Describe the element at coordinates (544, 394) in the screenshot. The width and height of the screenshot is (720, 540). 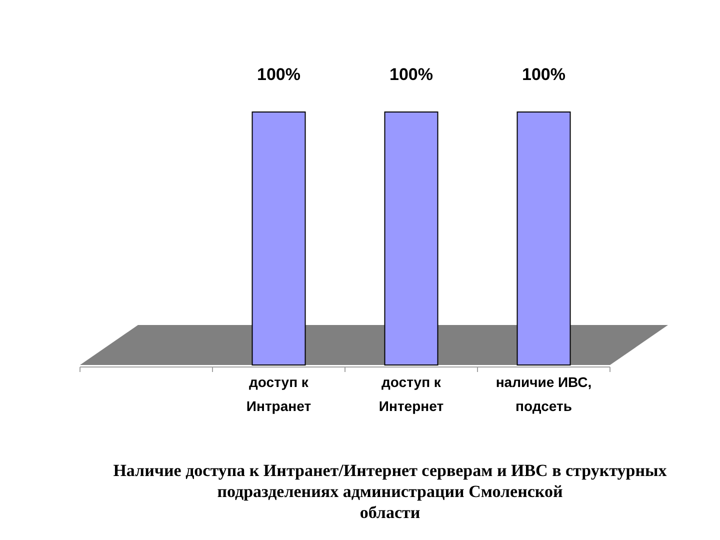
I see `x-tick-label: наличие ИВС, подсеть` at that location.